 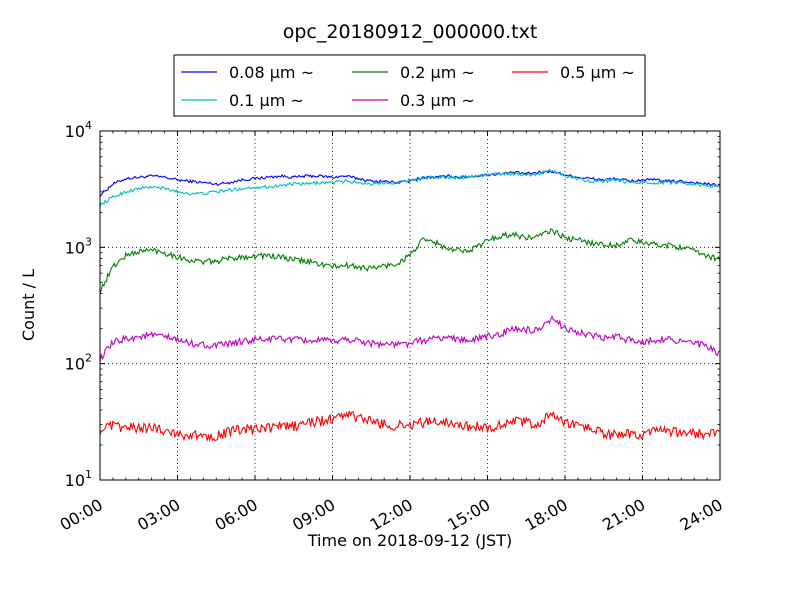 I want to click on y-tick-label: 10¹, so click(x=78, y=479).